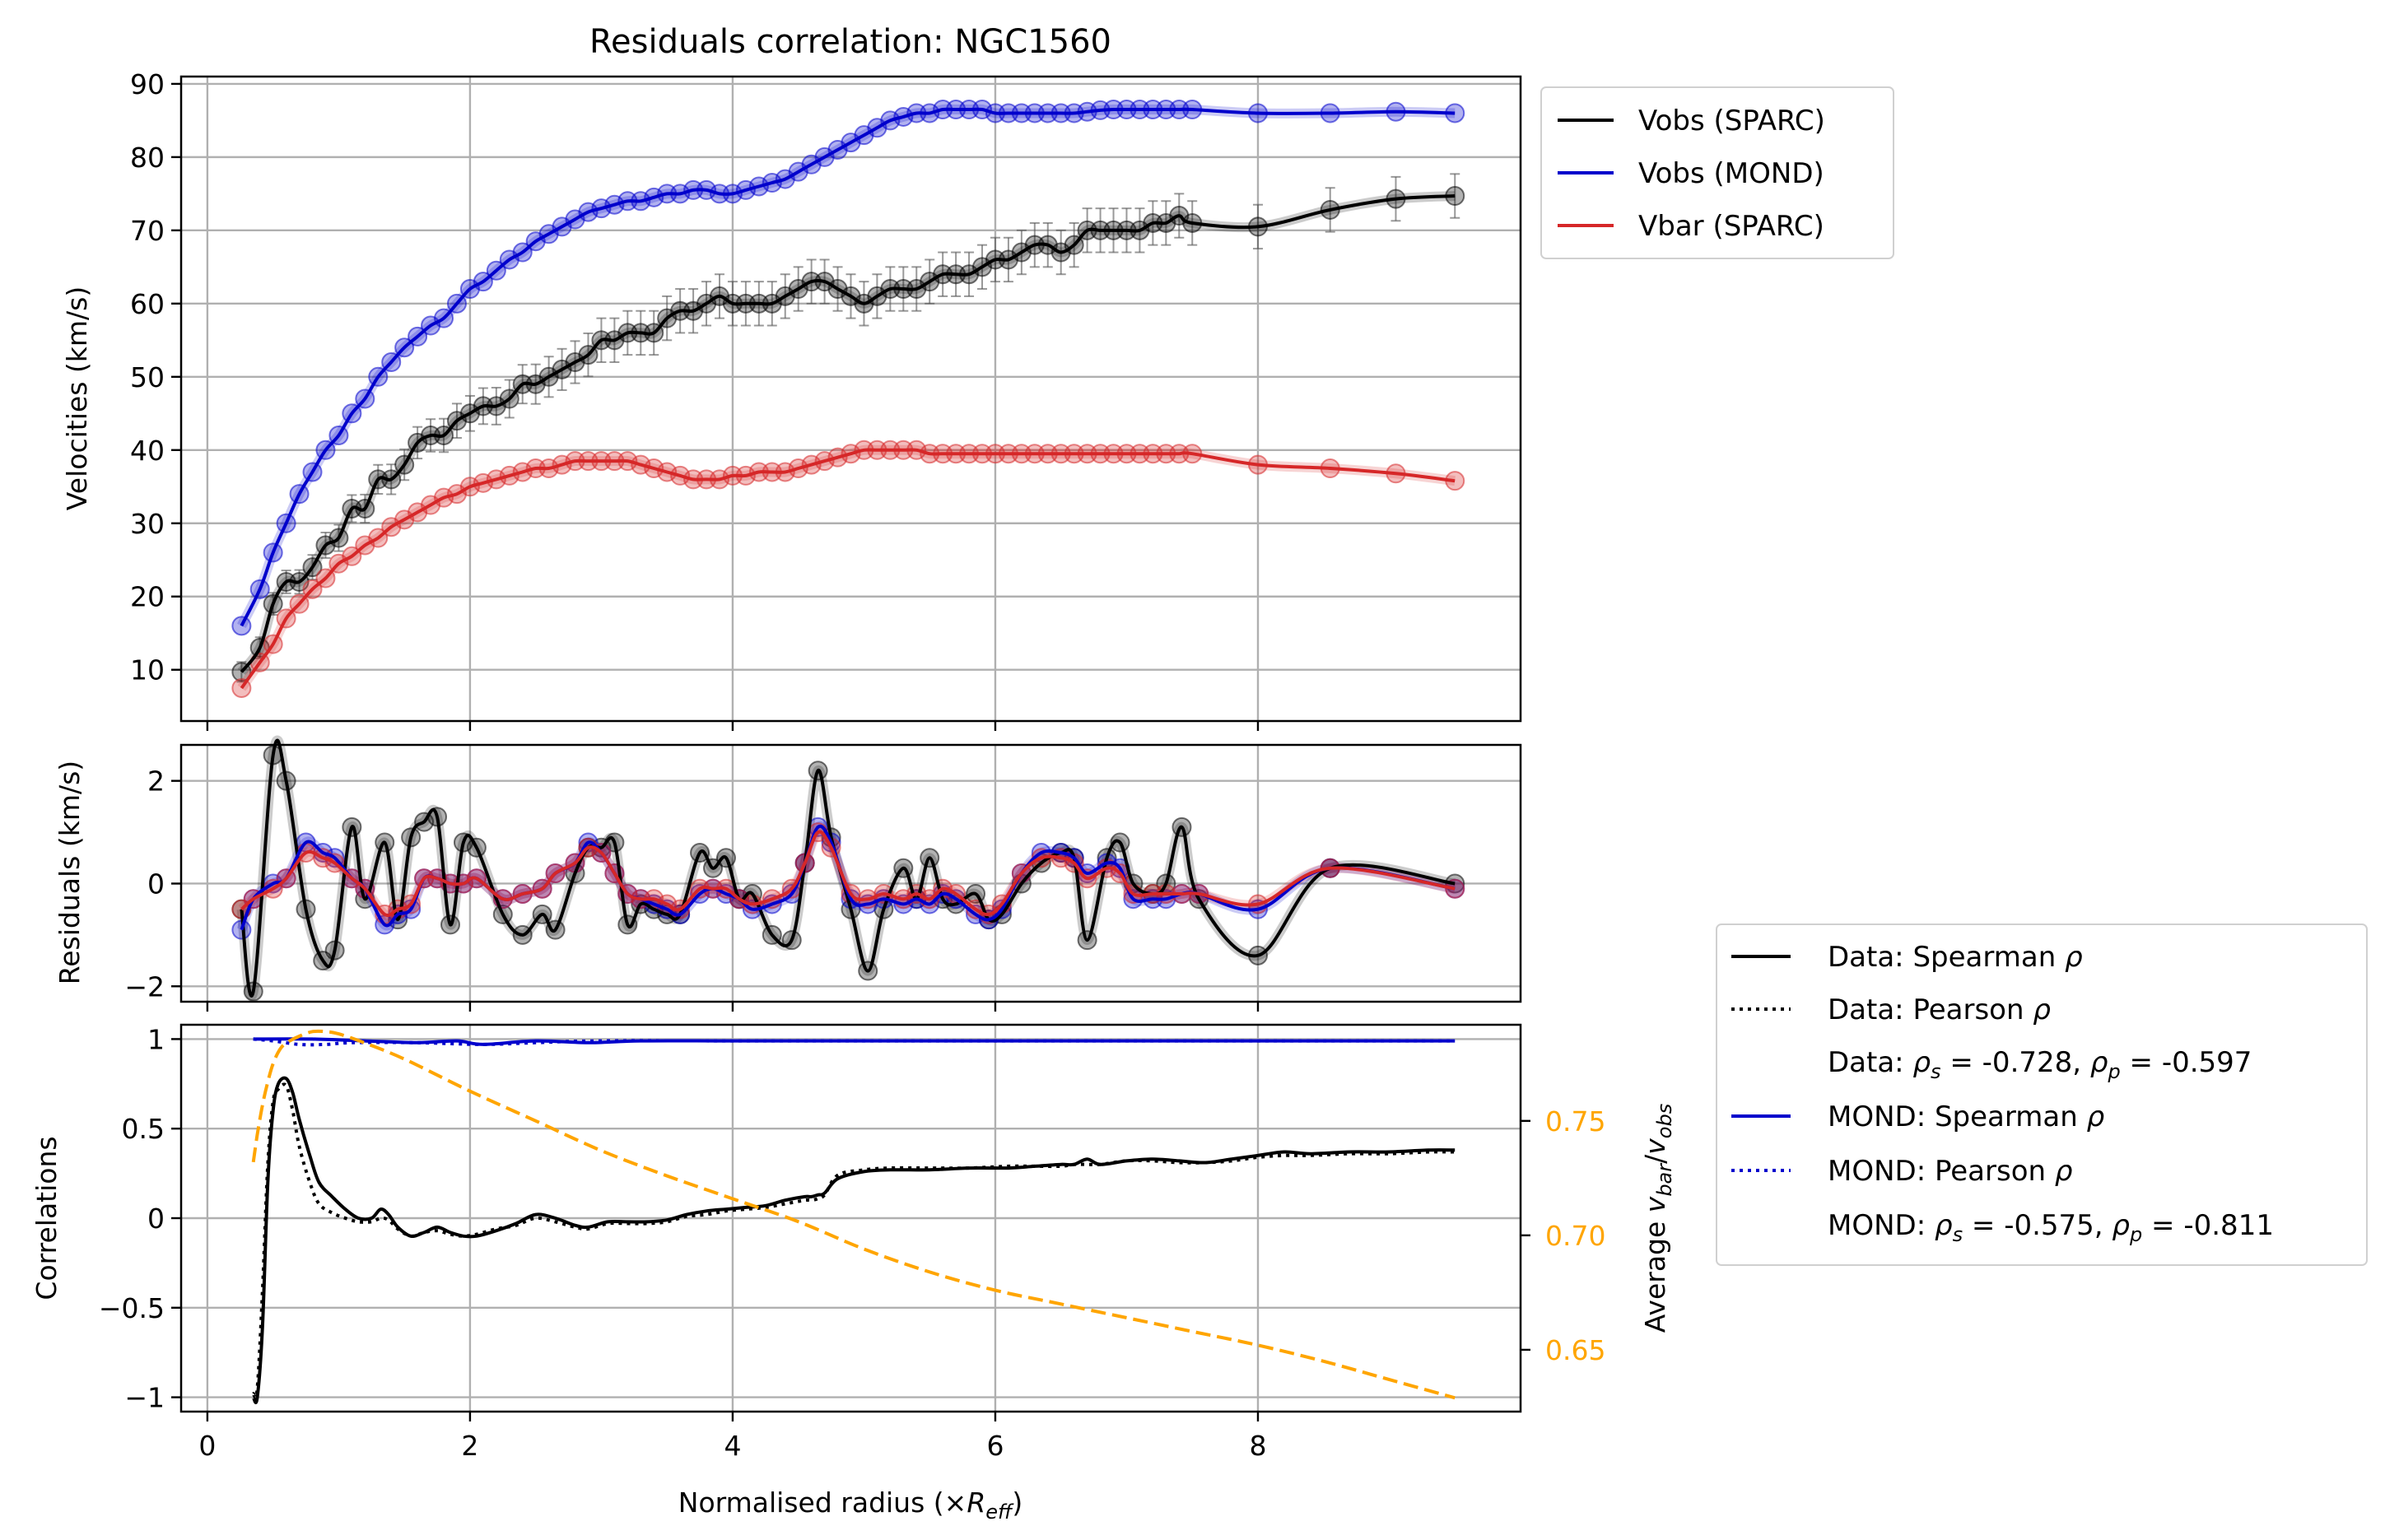 Image resolution: width=2385 pixels, height=1540 pixels. I want to click on residuals-series, so click(848, 868).